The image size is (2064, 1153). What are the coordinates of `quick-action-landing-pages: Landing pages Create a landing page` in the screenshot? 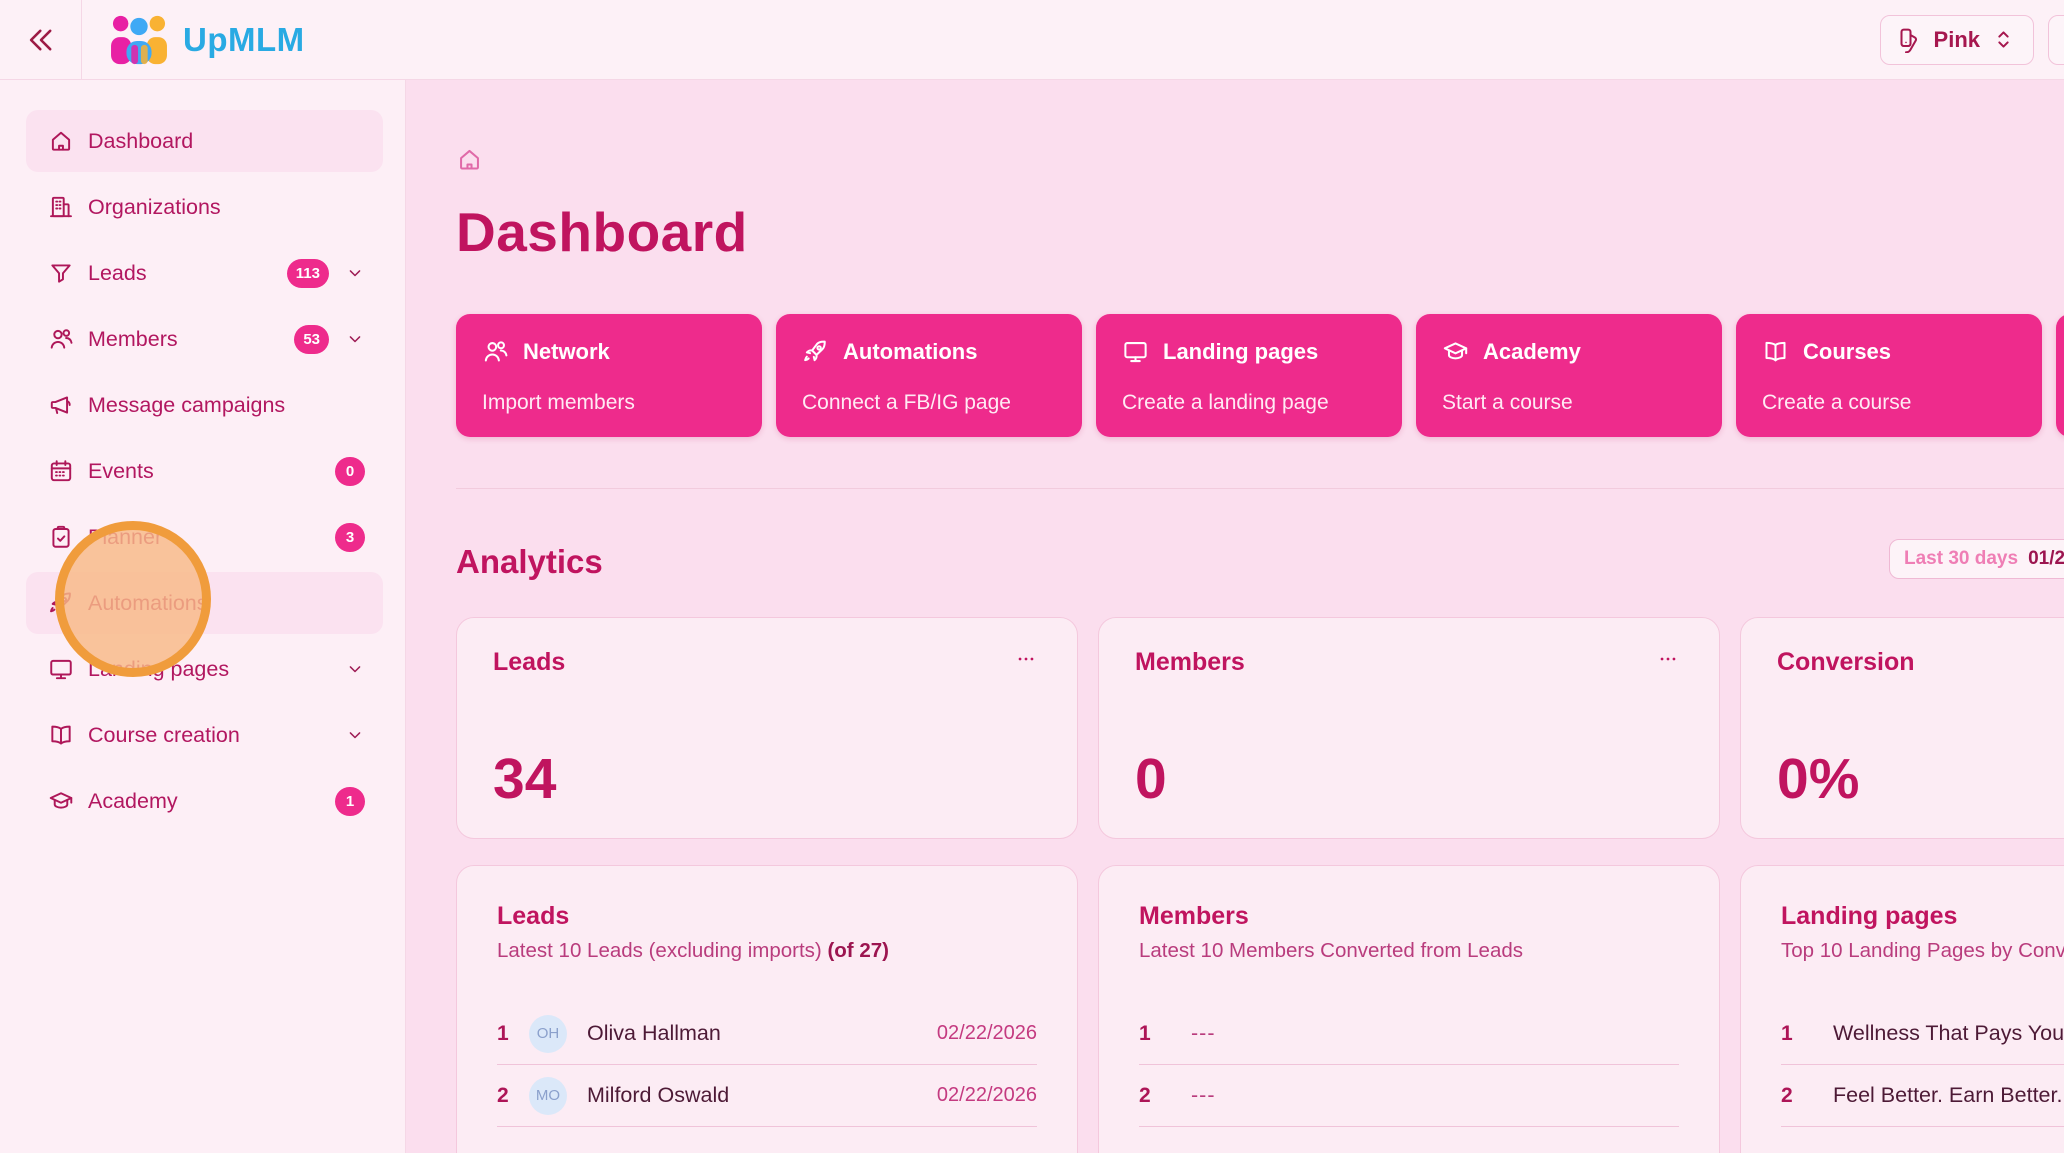 It's located at (1249, 375).